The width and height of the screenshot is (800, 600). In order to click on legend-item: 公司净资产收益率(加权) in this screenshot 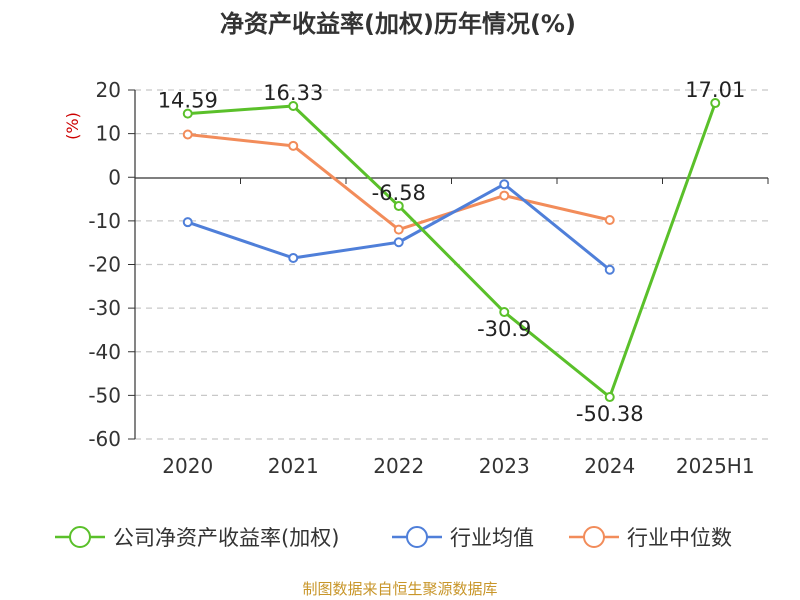, I will do `click(197, 538)`.